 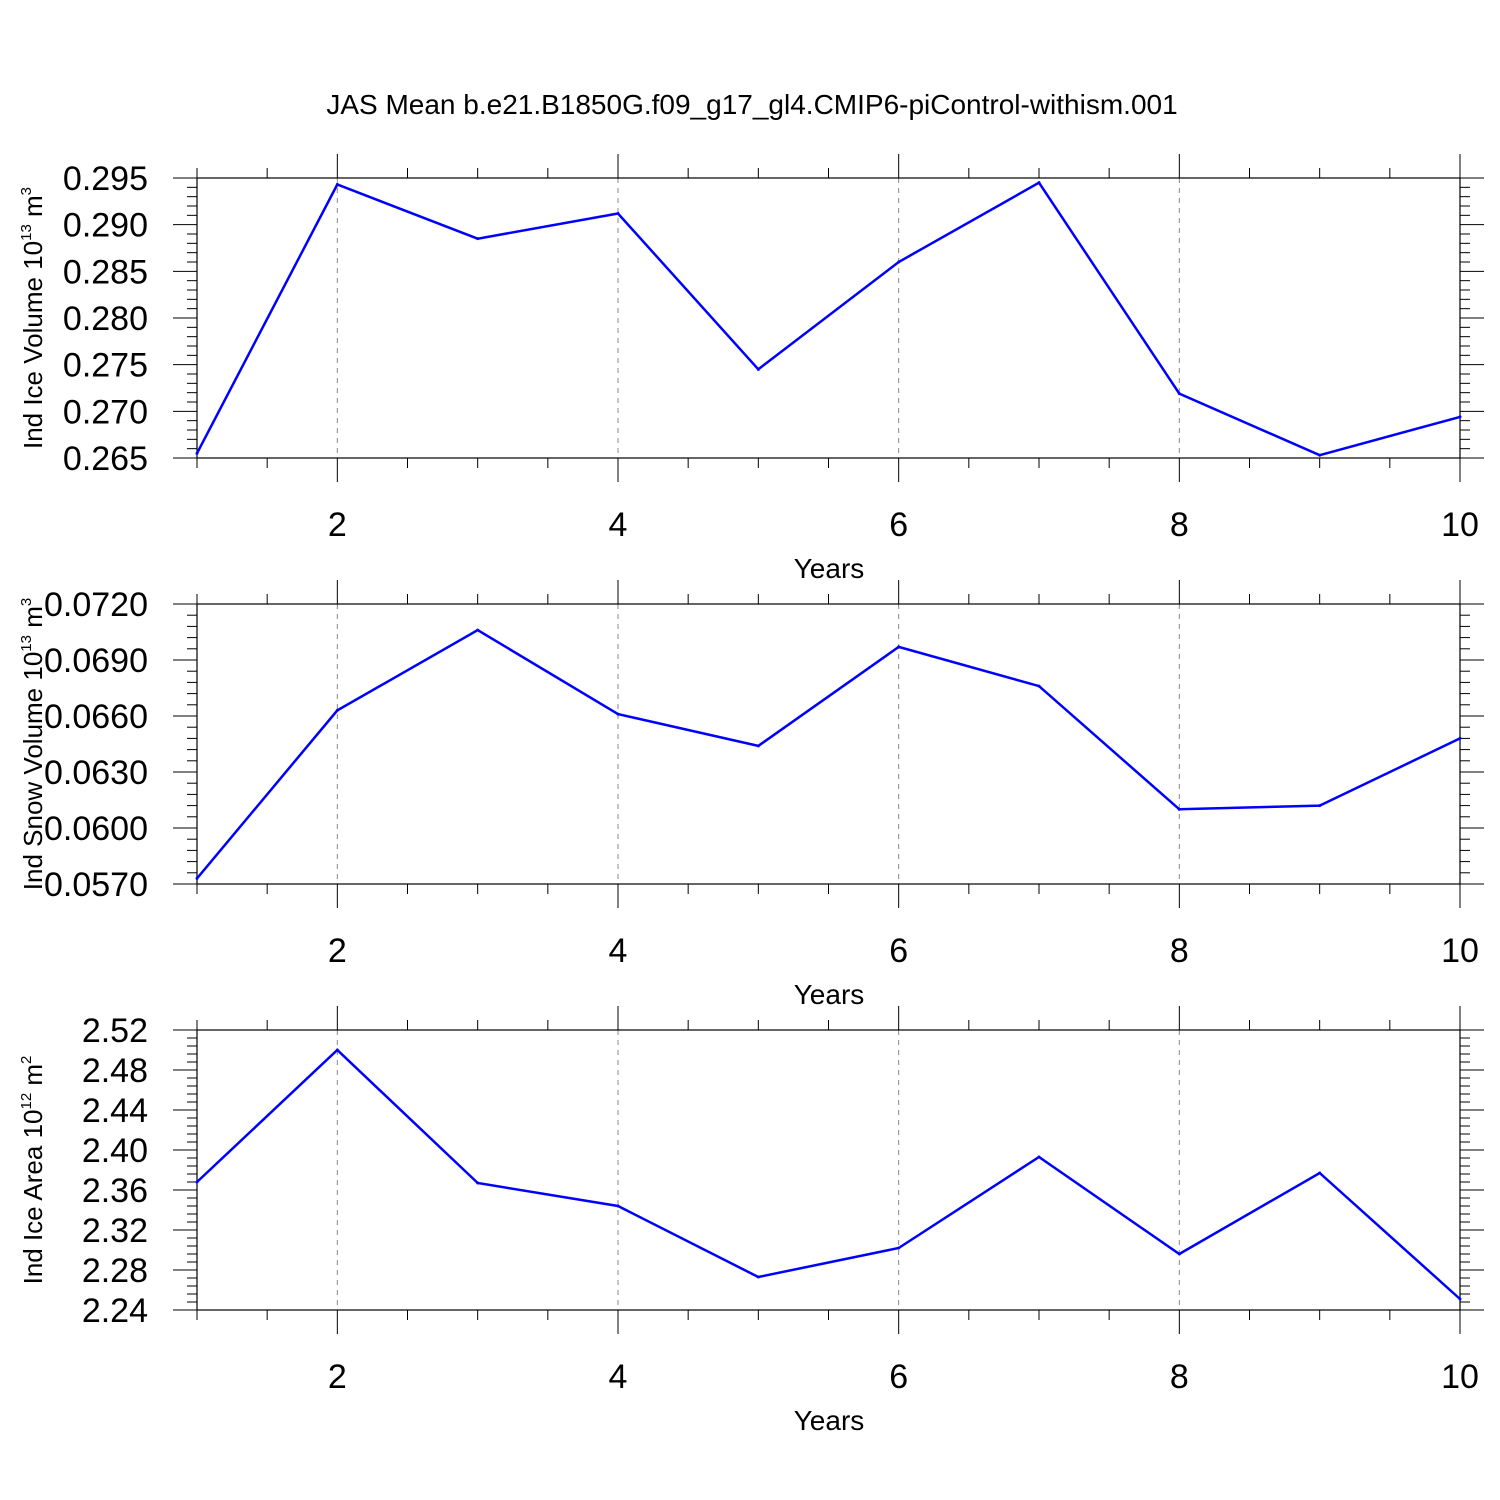 What do you see at coordinates (96, 885) in the screenshot?
I see `y-tick-label: 0.0570` at bounding box center [96, 885].